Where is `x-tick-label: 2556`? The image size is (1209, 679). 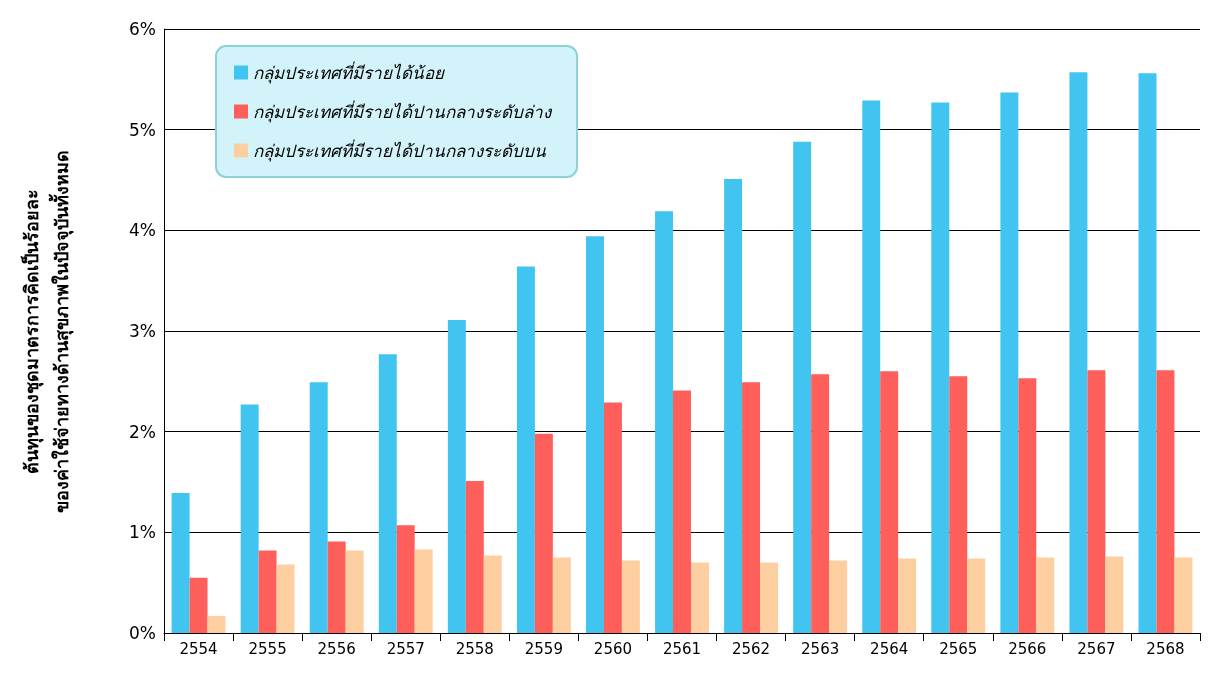 x-tick-label: 2556 is located at coordinates (336, 648).